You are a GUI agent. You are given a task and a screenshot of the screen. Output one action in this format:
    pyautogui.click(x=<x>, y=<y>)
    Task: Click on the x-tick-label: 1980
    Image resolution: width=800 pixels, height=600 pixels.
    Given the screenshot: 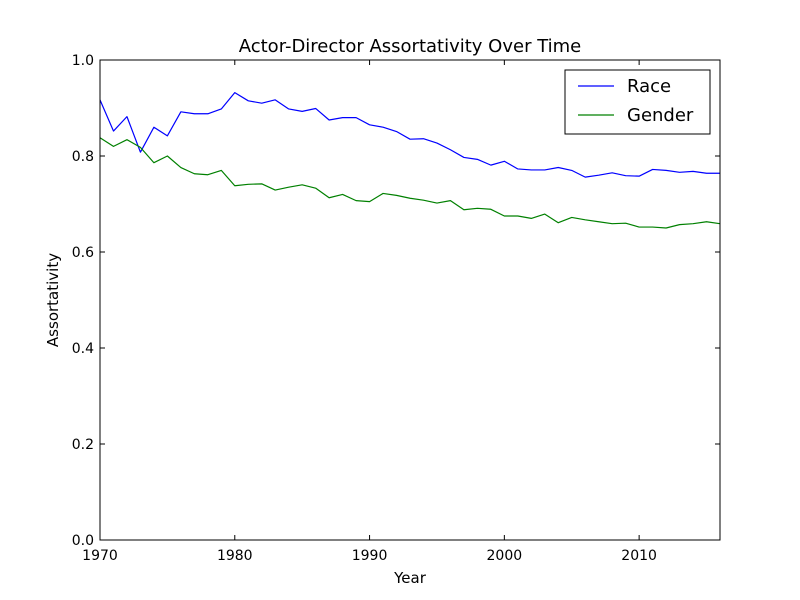 What is the action you would take?
    pyautogui.click(x=235, y=556)
    